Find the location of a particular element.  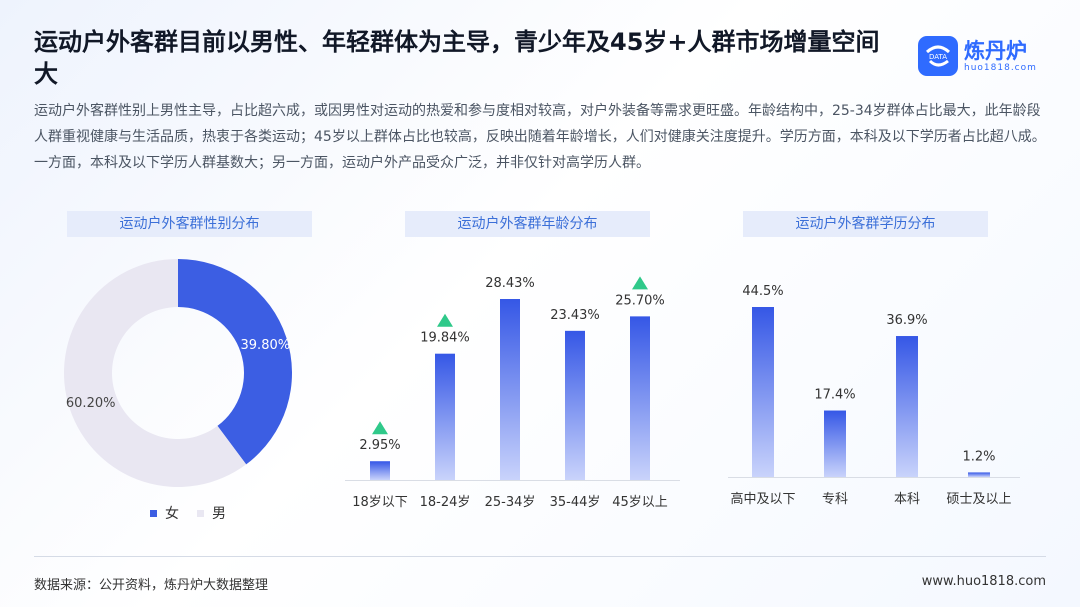

age-data-label-0: 2.95% is located at coordinates (379, 445).